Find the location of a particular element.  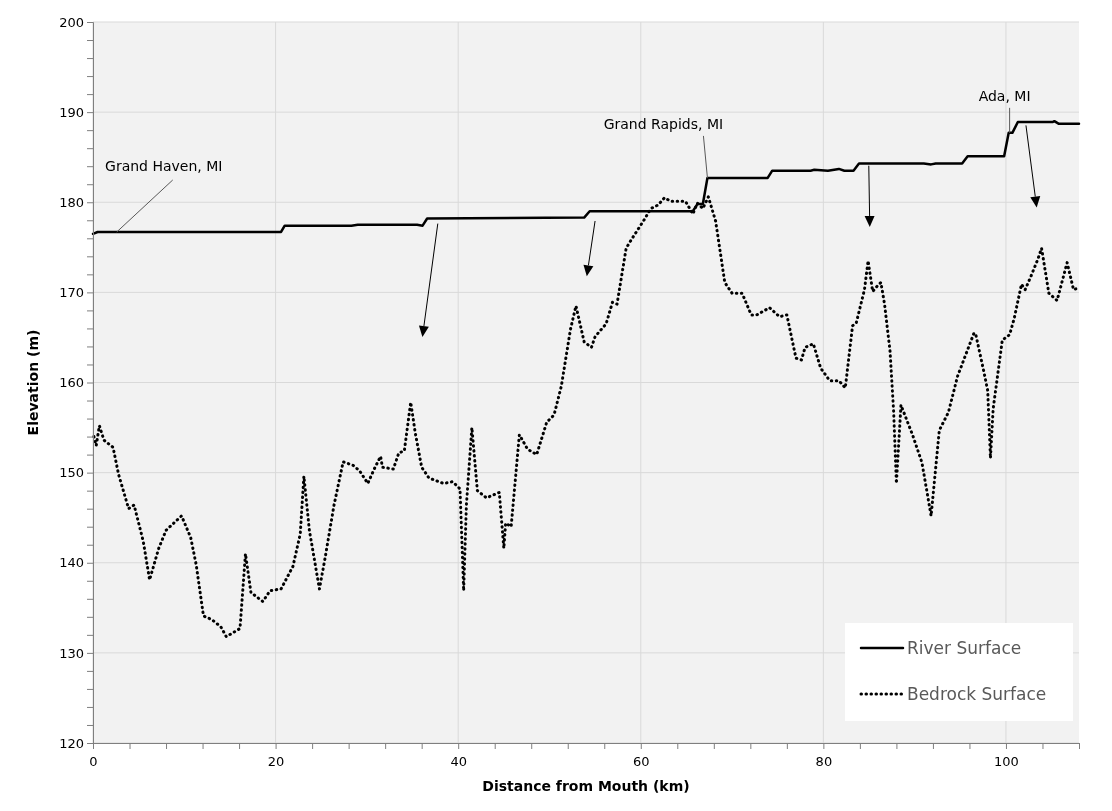

legend-label: Bedrock Surface is located at coordinates (977, 694).